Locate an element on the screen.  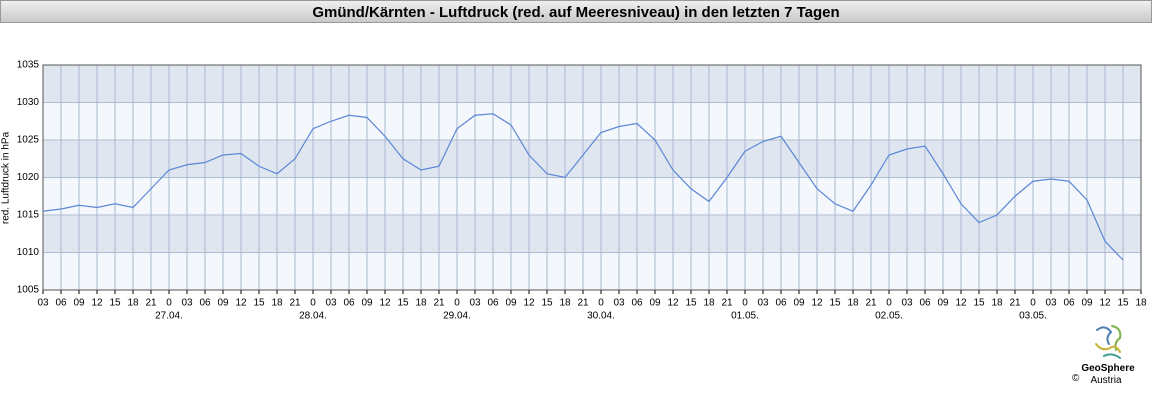
logo-sub: Austria is located at coordinates (1106, 380).